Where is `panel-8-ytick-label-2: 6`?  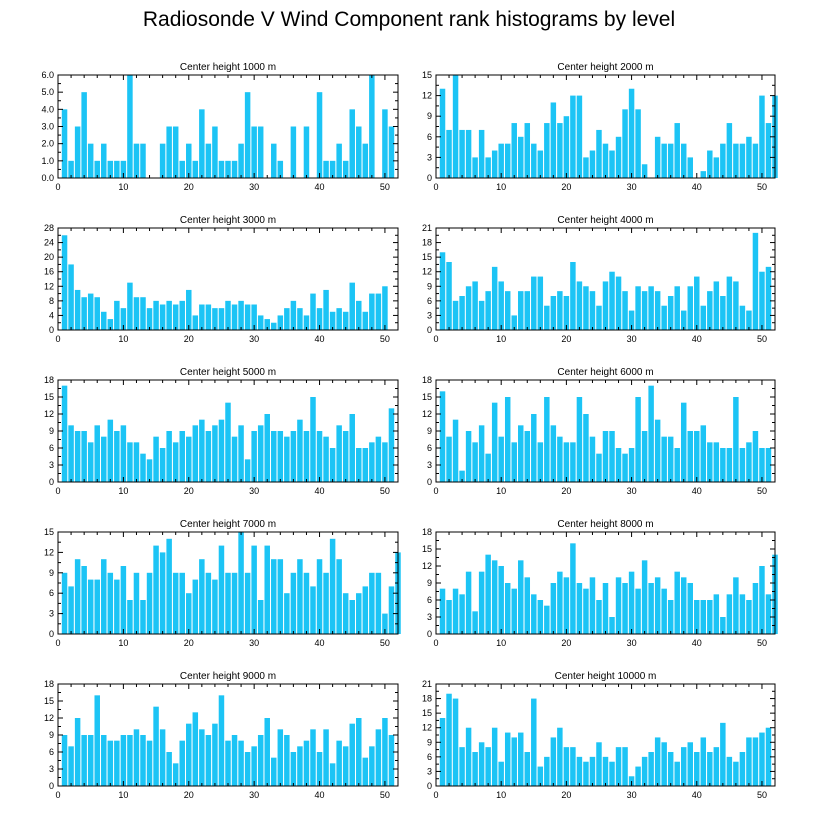
panel-8-ytick-label-2: 6 is located at coordinates (429, 600).